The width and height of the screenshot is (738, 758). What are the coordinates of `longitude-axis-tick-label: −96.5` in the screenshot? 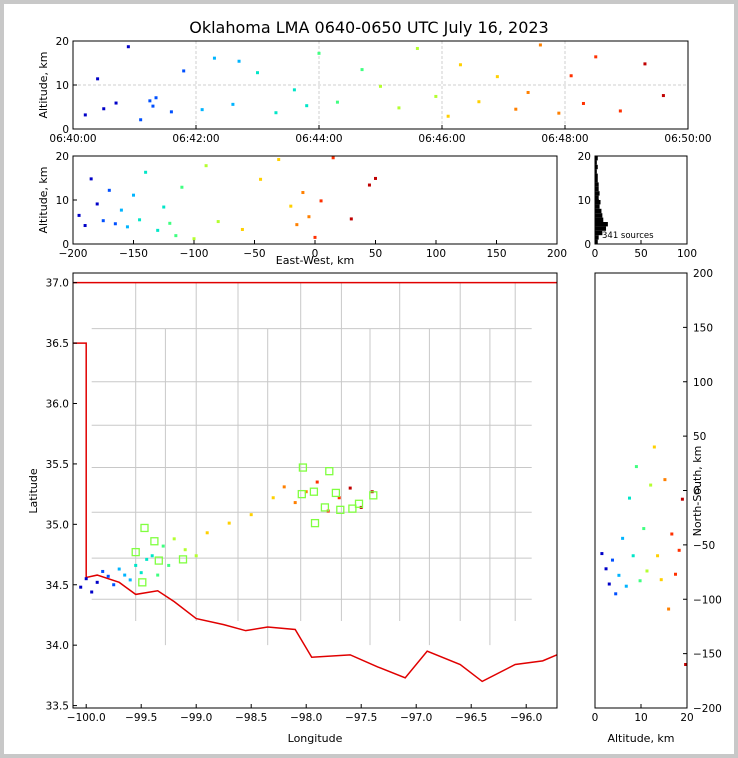 It's located at (471, 718).